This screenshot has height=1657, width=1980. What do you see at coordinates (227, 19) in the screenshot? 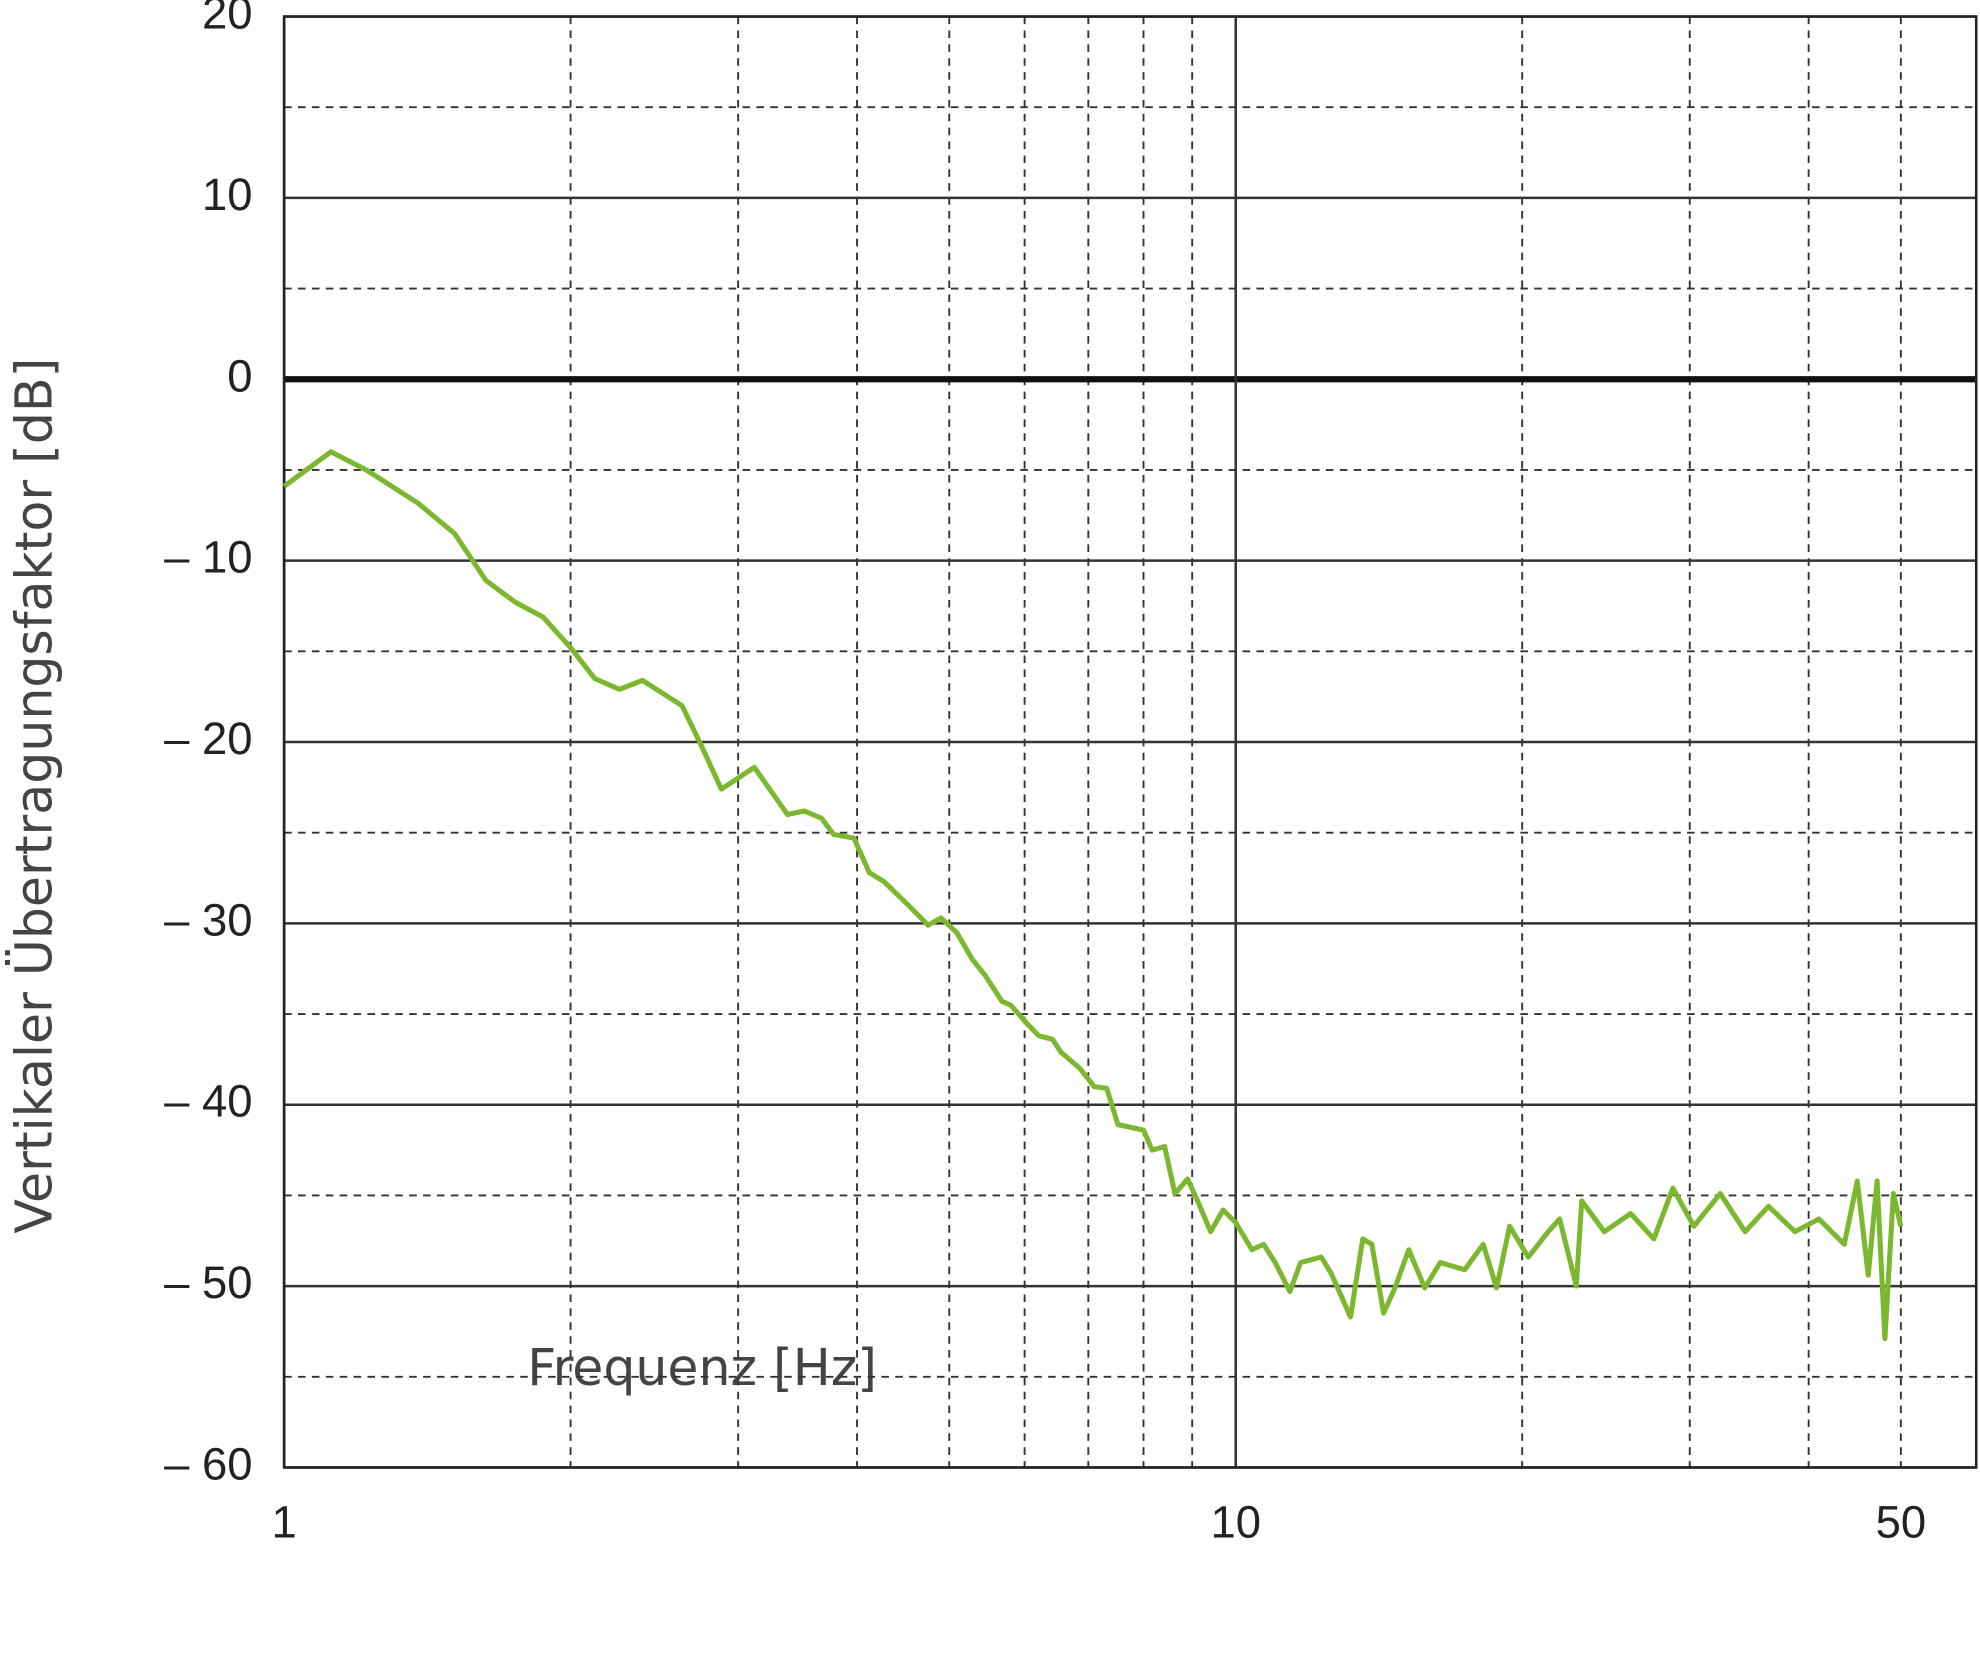
I see `y-tick-label: 20` at bounding box center [227, 19].